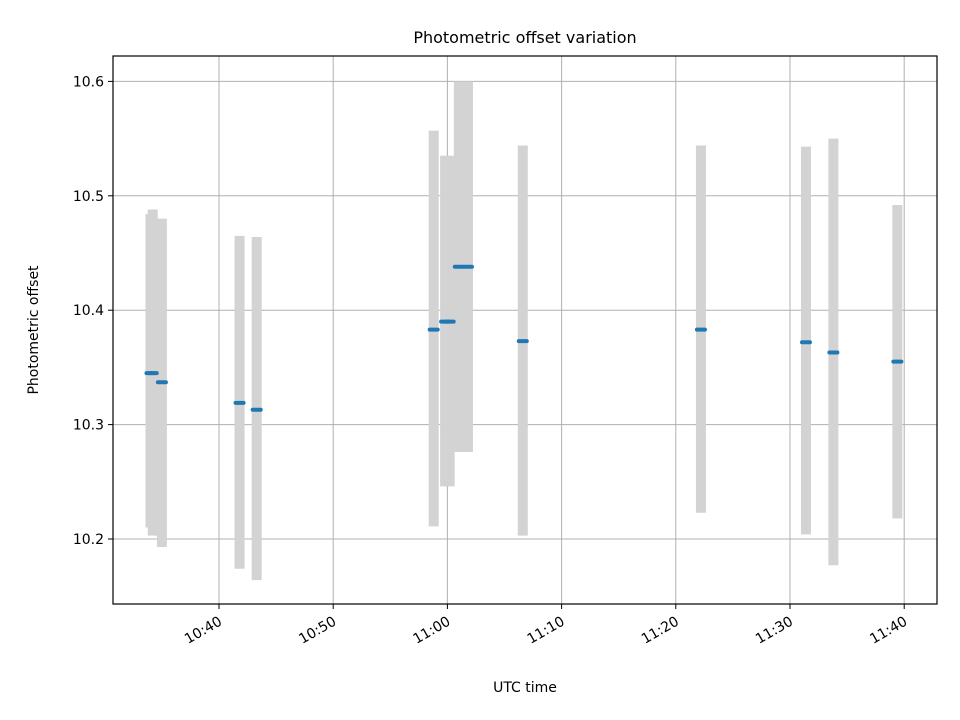 The image size is (960, 720). What do you see at coordinates (34, 330) in the screenshot?
I see `y-axis-label: Photometric offset` at bounding box center [34, 330].